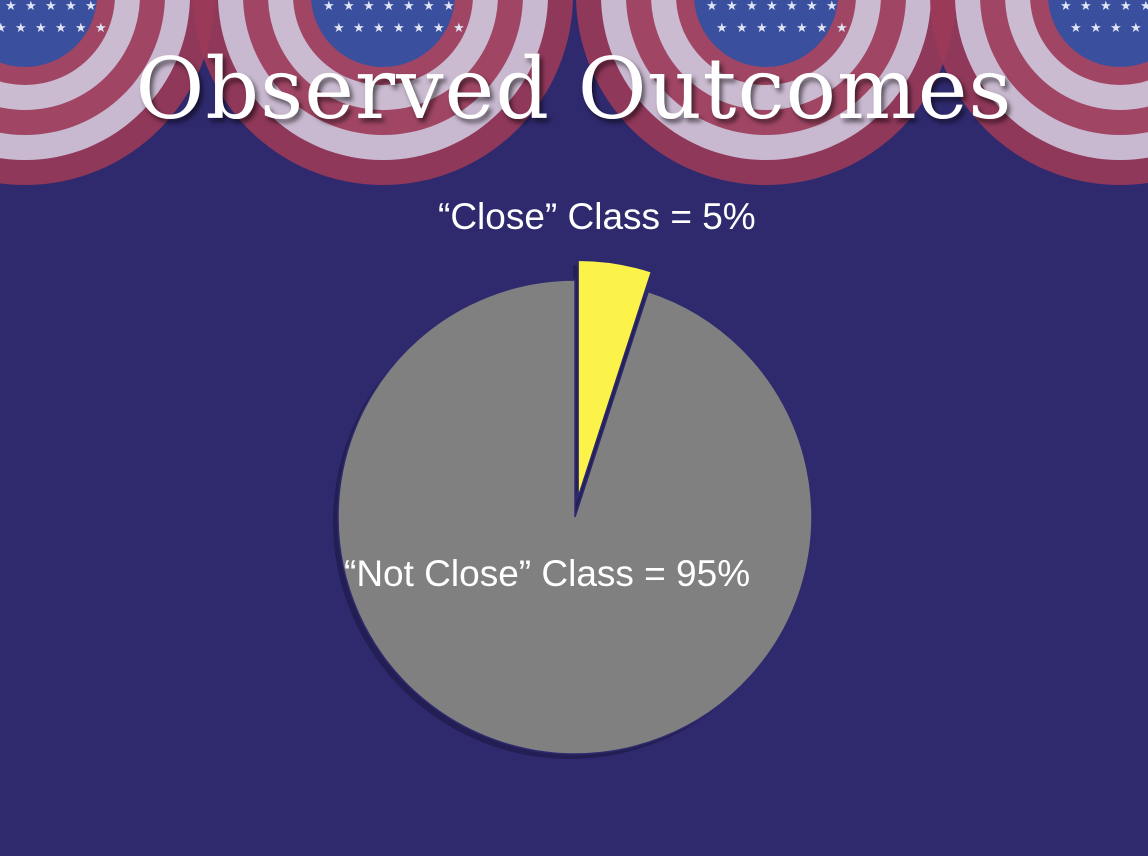  What do you see at coordinates (574, 89) in the screenshot?
I see `slide-title: Observed Outcomes` at bounding box center [574, 89].